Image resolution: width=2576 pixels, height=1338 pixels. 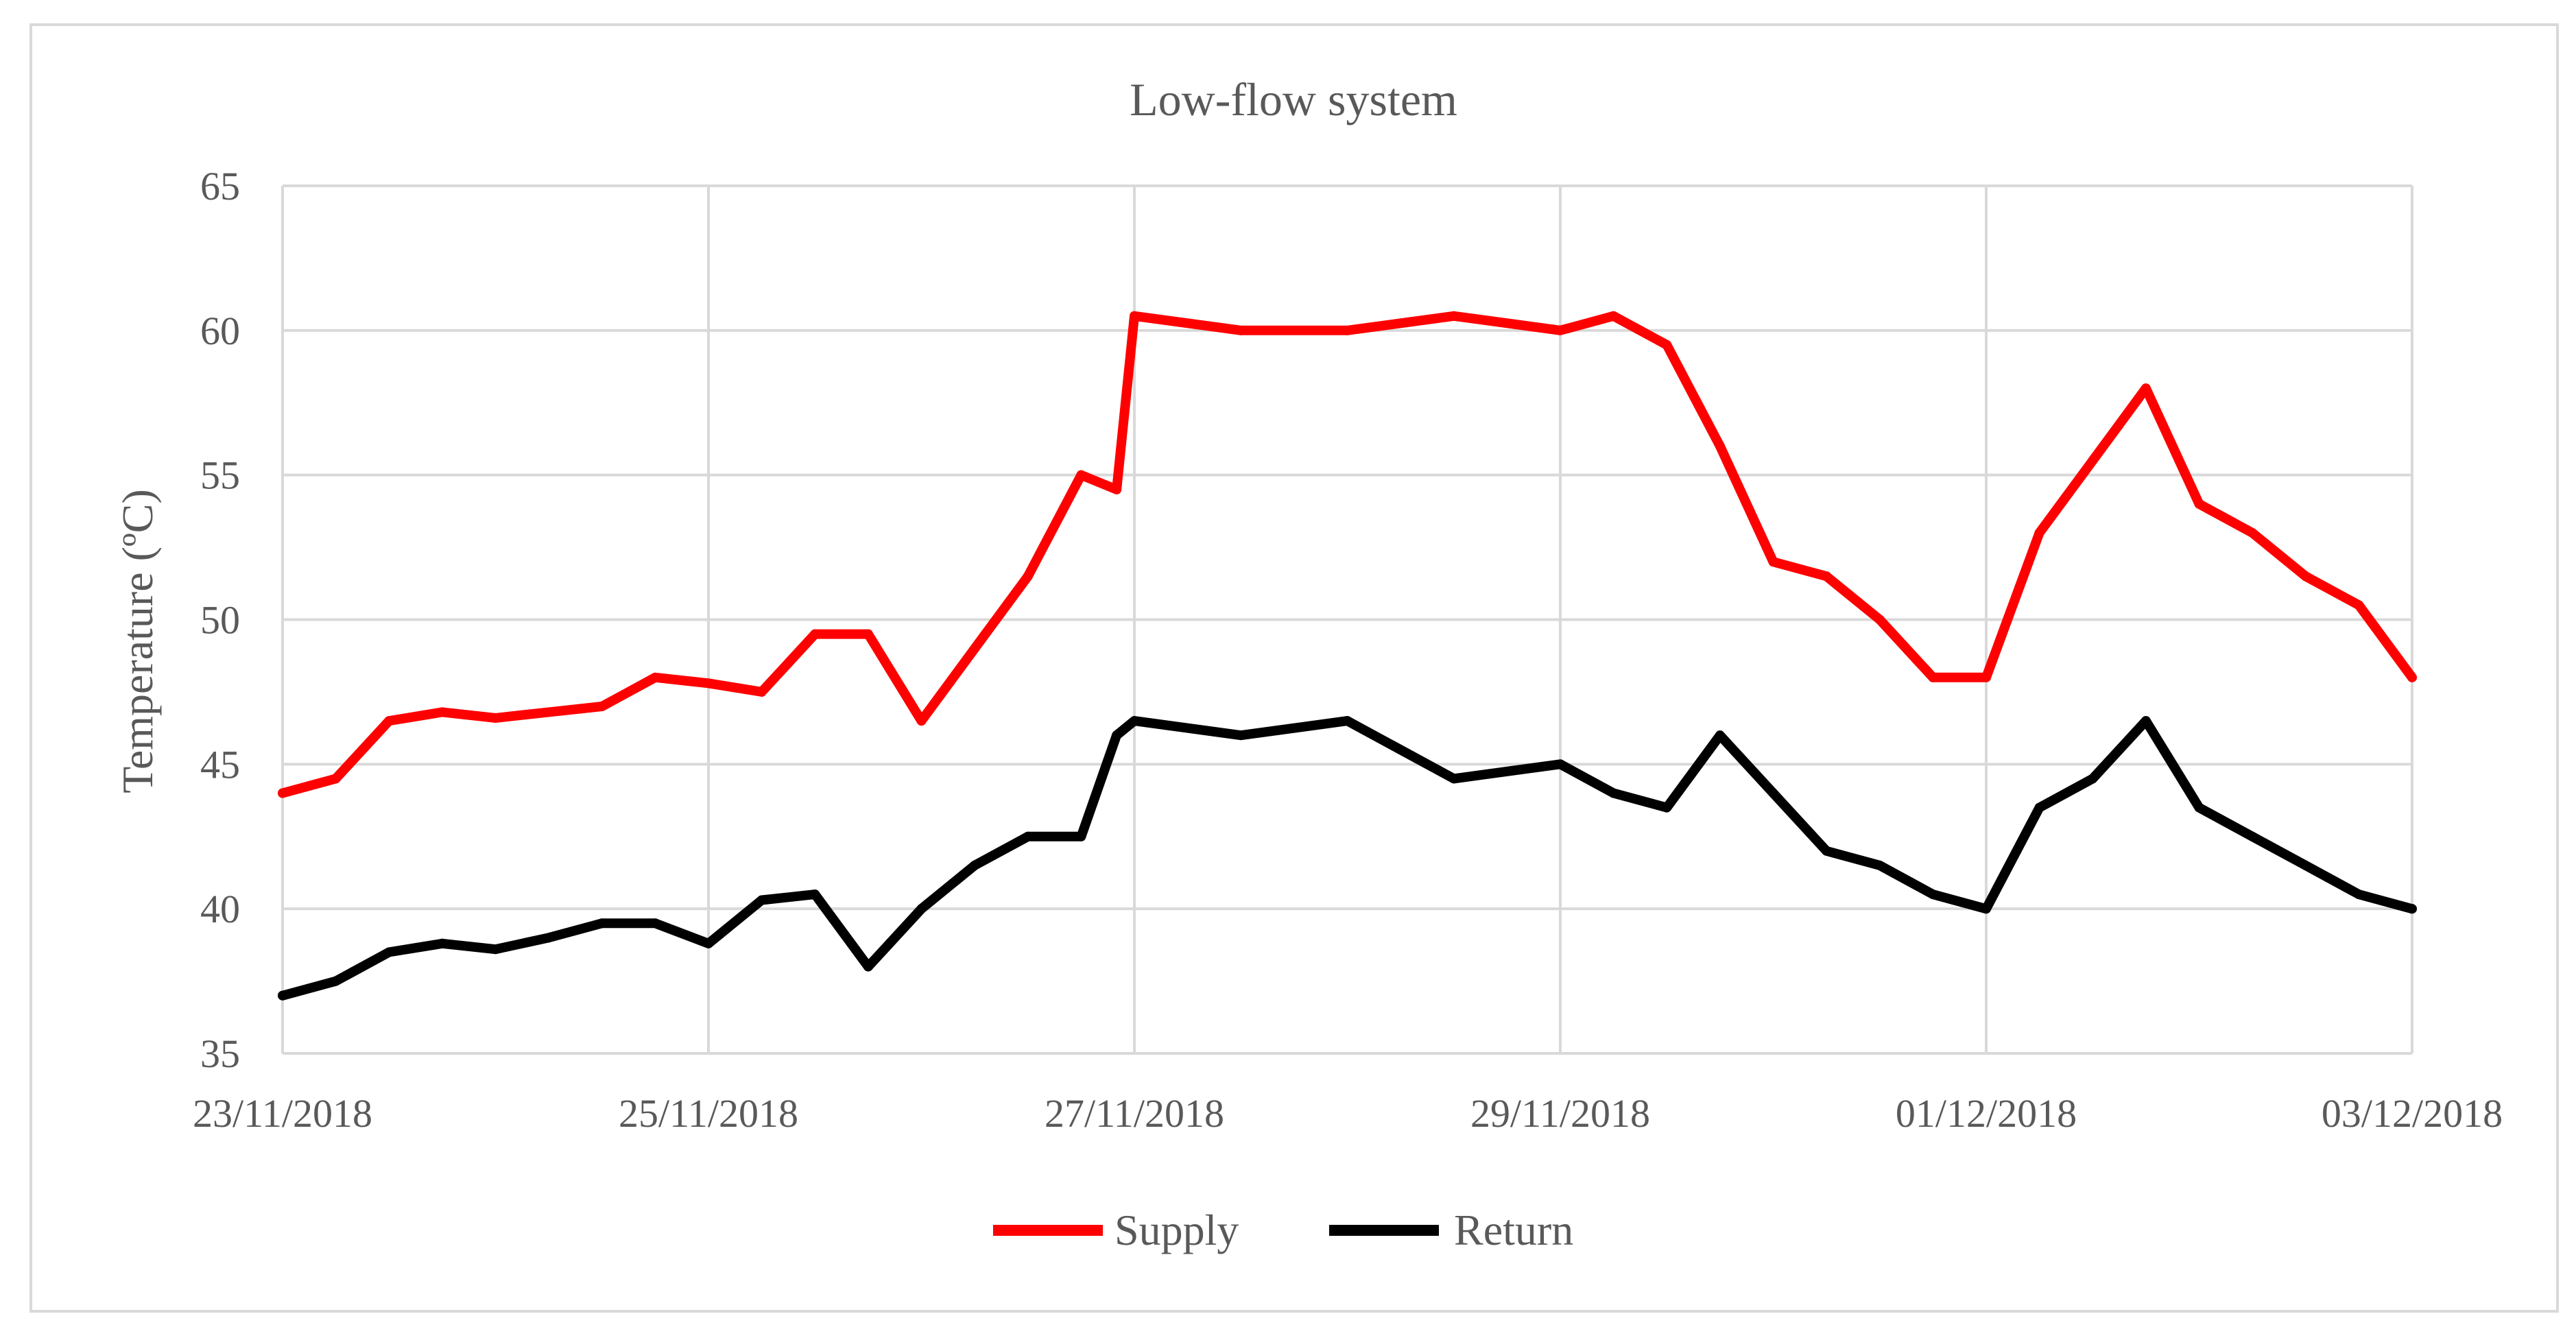 What do you see at coordinates (2412, 1113) in the screenshot?
I see `x-tick-label: 03/12/2018` at bounding box center [2412, 1113].